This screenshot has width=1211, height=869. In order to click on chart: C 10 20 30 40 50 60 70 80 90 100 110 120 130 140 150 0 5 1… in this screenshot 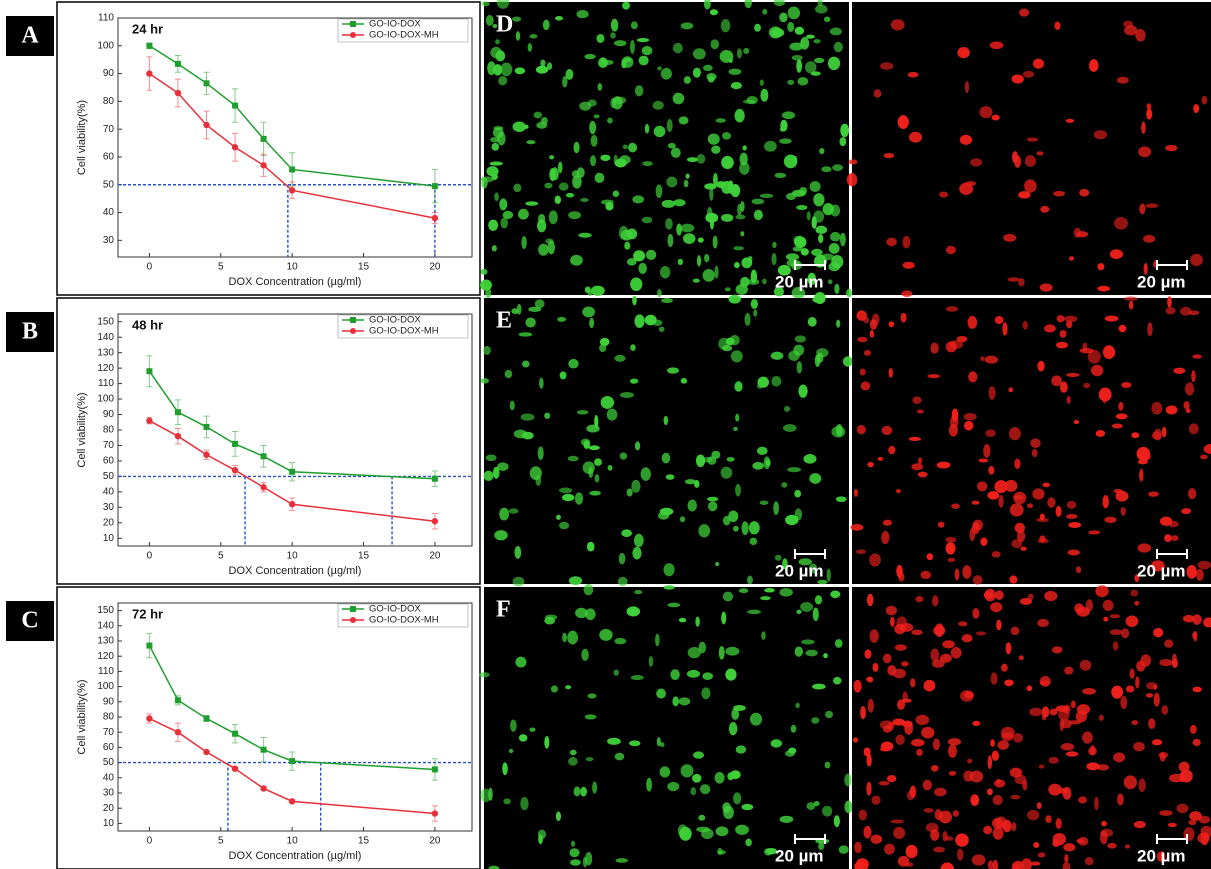, I will do `click(243, 727)`.